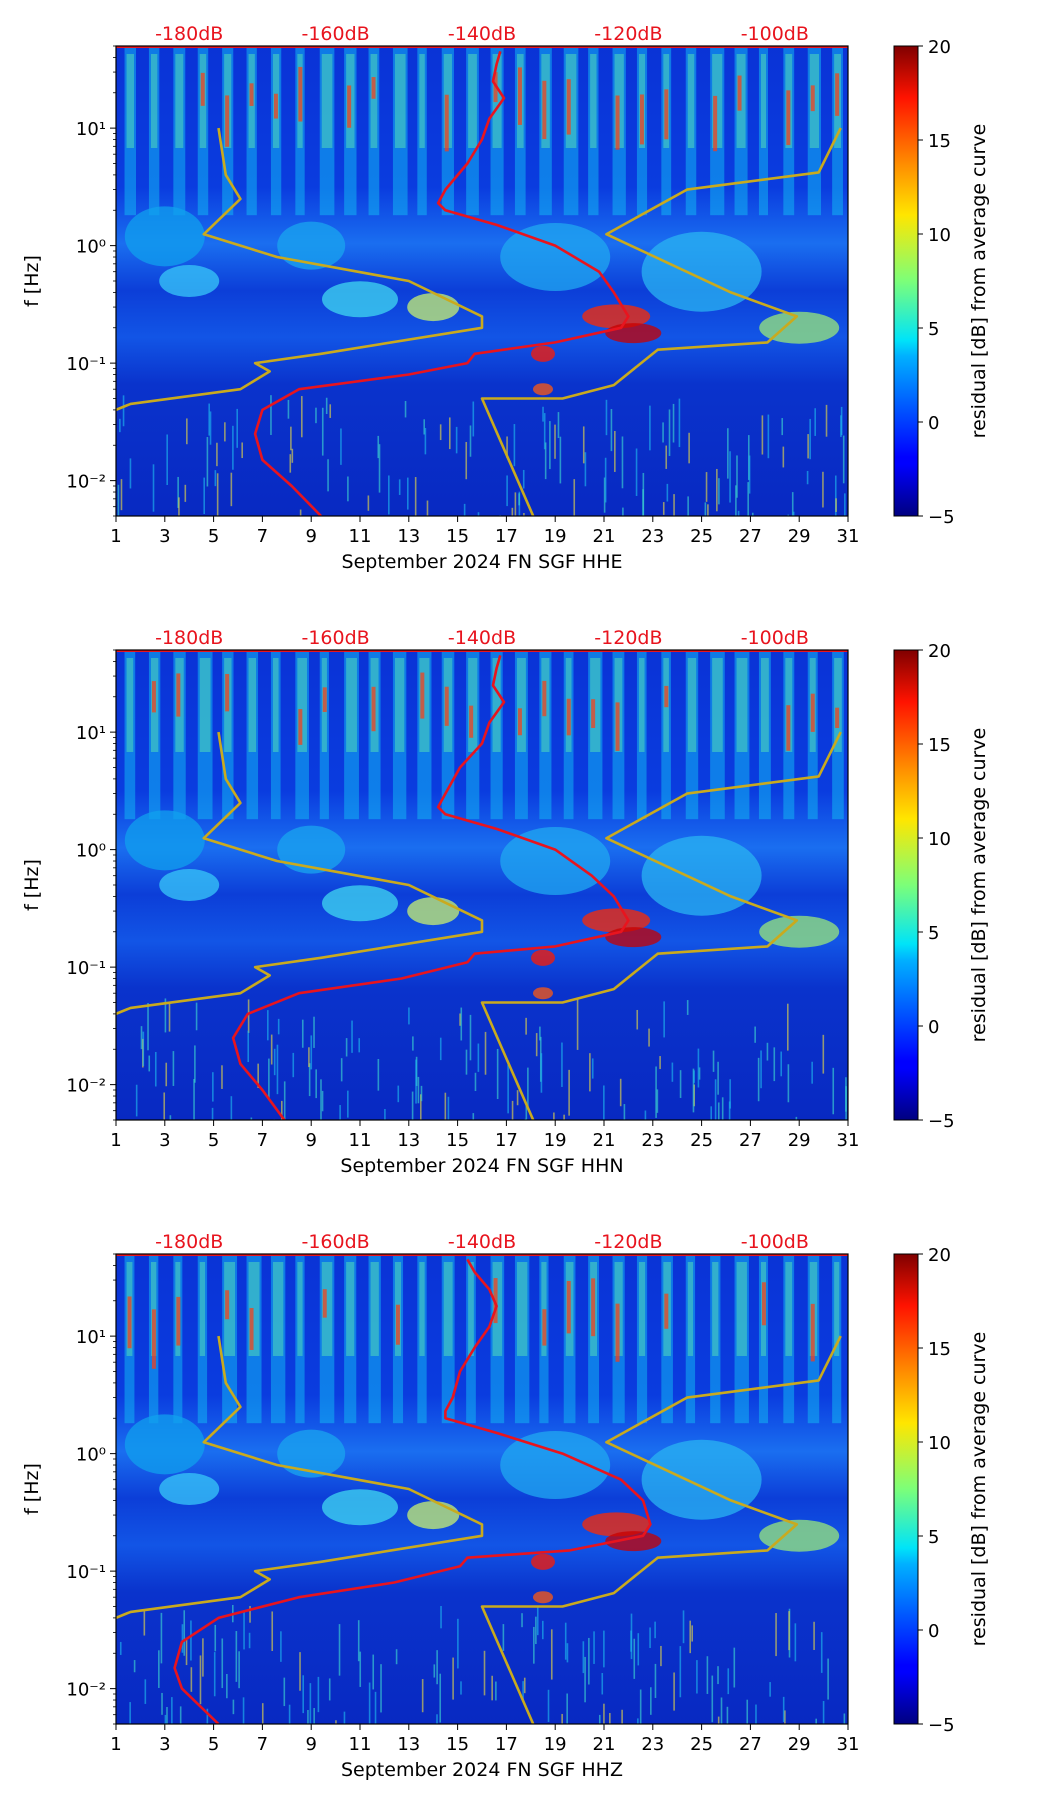  Describe the element at coordinates (457, 1140) in the screenshot. I see `x-tick-label: 15` at that location.